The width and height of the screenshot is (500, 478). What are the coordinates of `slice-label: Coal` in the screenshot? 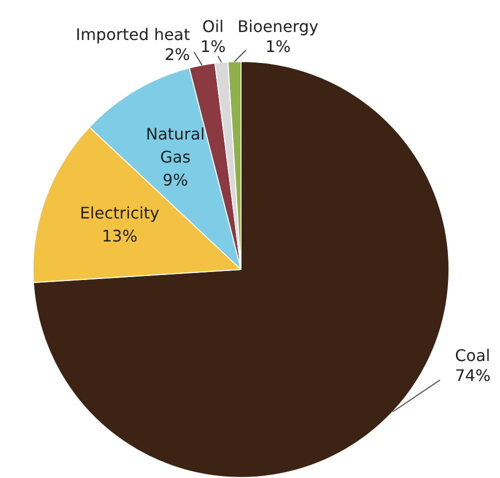 It's located at (472, 356).